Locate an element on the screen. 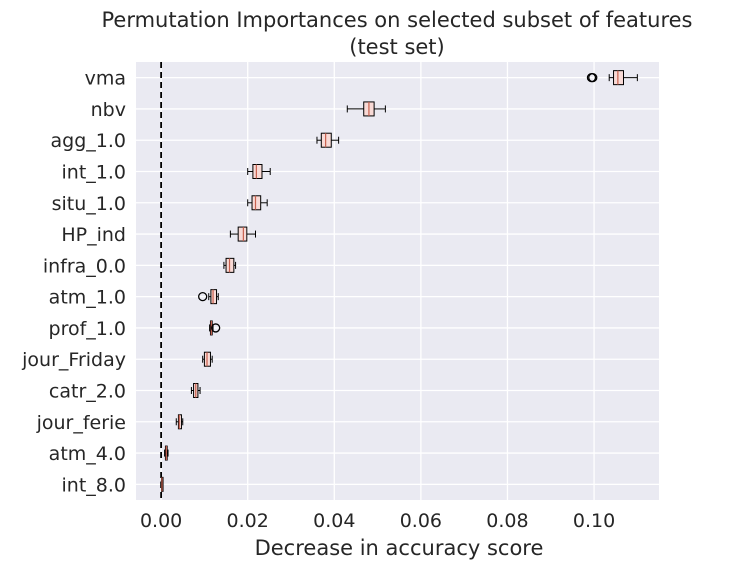  y-tick-label: atm_1.0 is located at coordinates (87, 298).